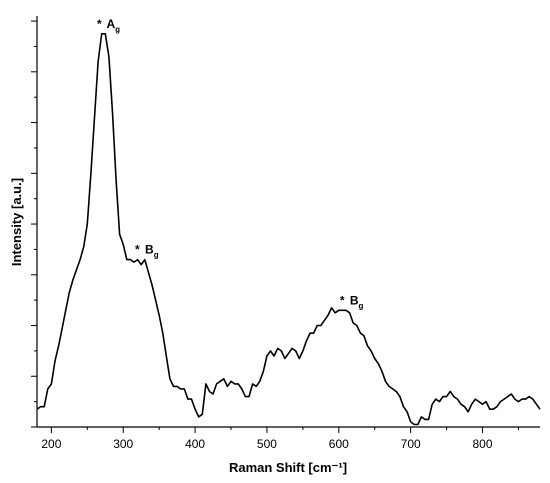 This screenshot has width=550, height=483. Describe the element at coordinates (108, 25) in the screenshot. I see `peak-label: * Ag` at that location.